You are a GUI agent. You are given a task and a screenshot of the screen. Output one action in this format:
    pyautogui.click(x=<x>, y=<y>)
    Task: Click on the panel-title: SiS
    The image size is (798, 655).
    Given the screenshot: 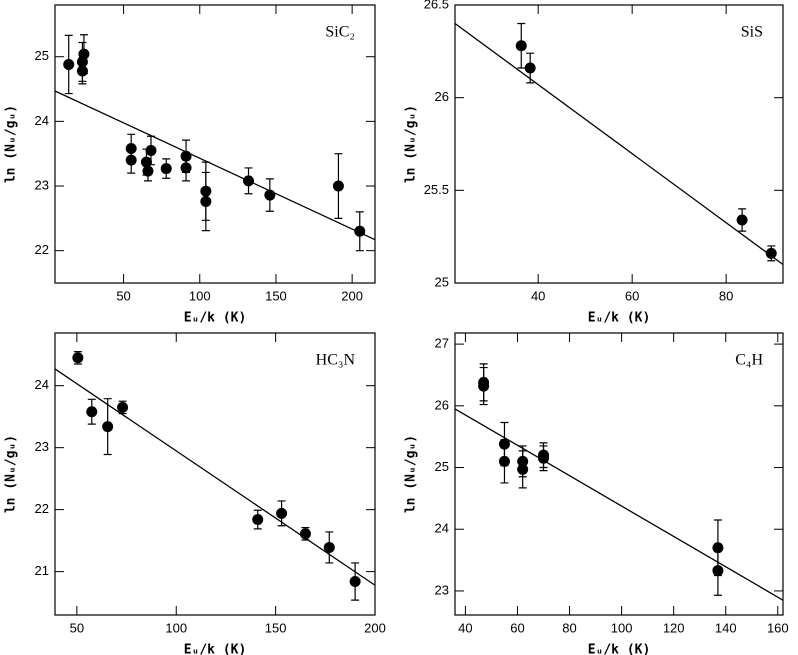 What is the action you would take?
    pyautogui.click(x=752, y=32)
    